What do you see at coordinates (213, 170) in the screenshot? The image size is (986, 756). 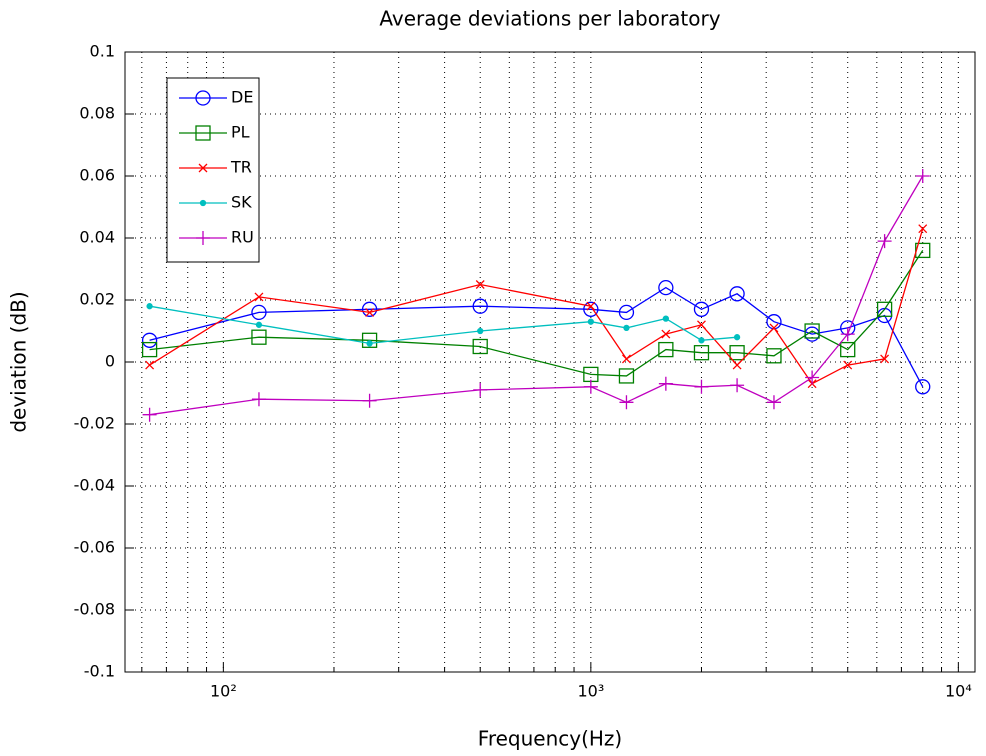 I see `legend-box` at bounding box center [213, 170].